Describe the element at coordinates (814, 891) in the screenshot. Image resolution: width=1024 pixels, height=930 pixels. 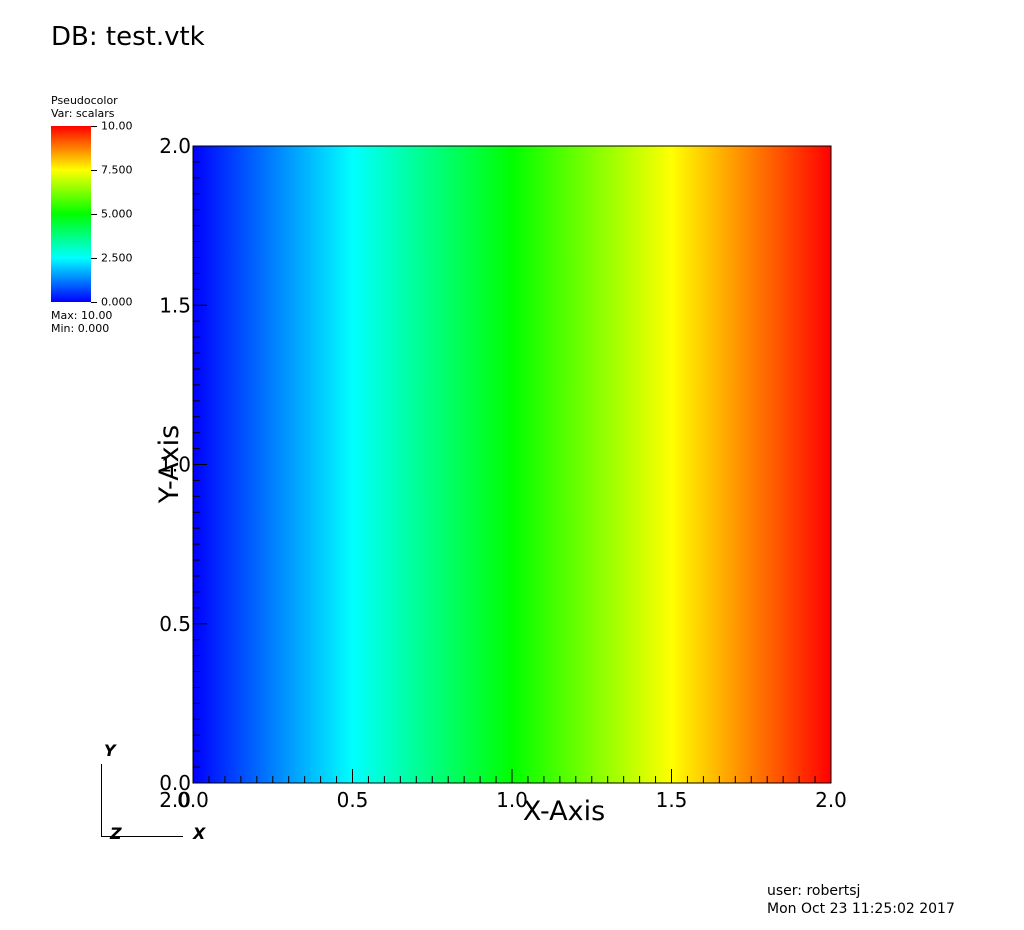
I see `footer-user: user: robertsj` at that location.